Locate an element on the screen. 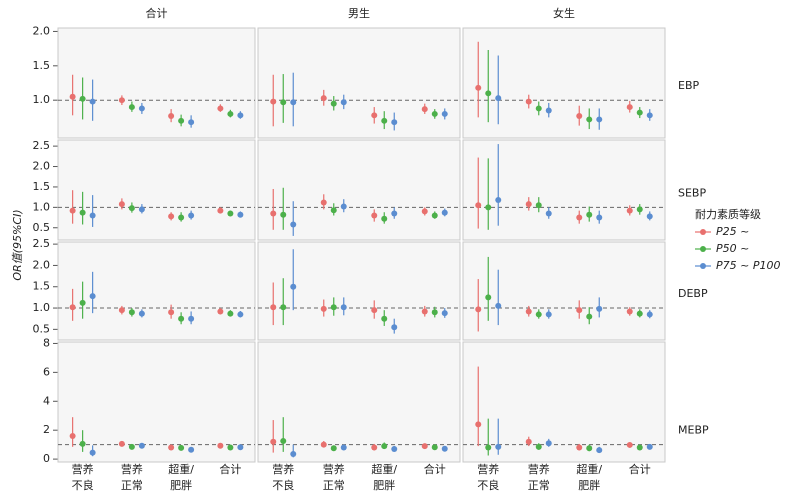 Image resolution: width=788 pixels, height=495 pixels. y-axis-label: OR值(95%CI) is located at coordinates (17, 244).